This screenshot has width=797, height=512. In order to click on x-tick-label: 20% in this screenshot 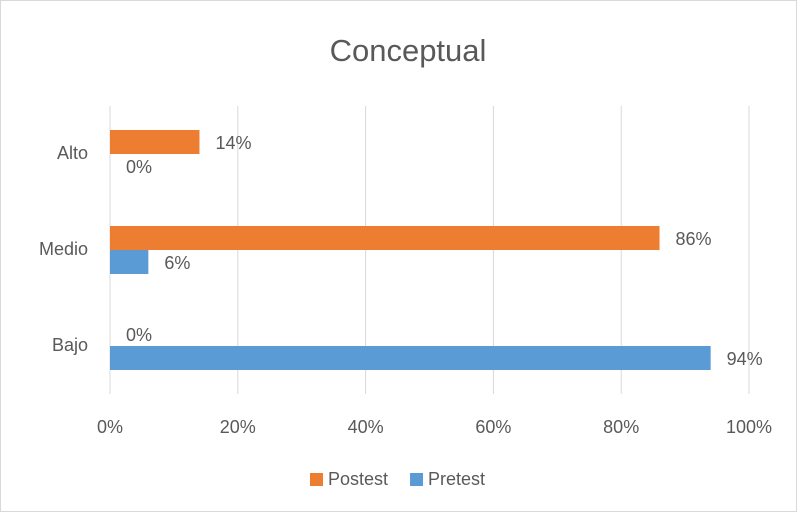, I will do `click(238, 427)`.